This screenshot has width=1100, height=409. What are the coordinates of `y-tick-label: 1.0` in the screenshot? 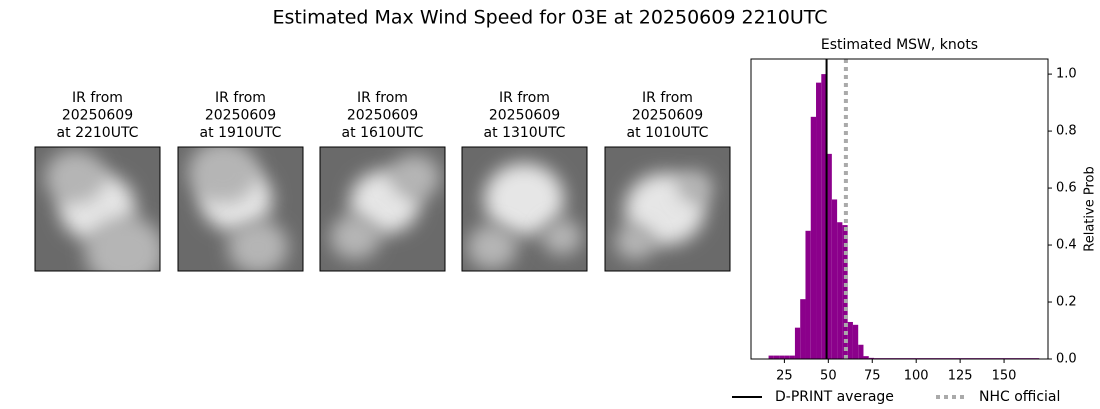 It's located at (1066, 74).